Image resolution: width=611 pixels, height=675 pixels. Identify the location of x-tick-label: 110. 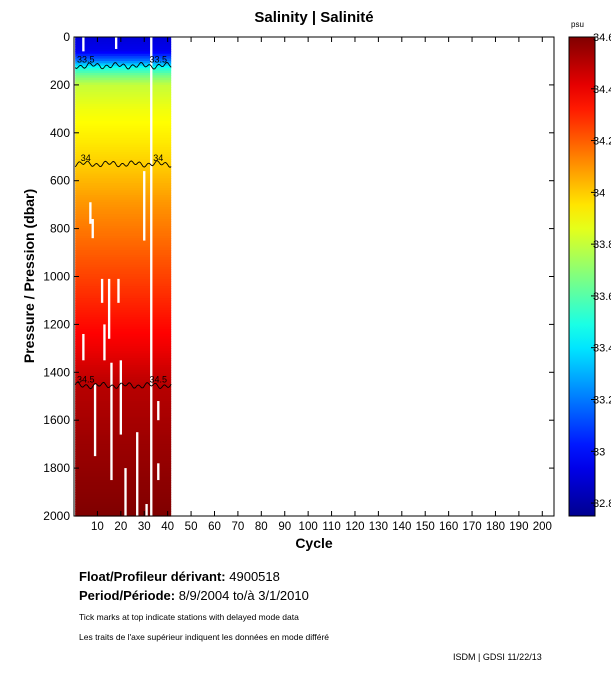
(331, 527).